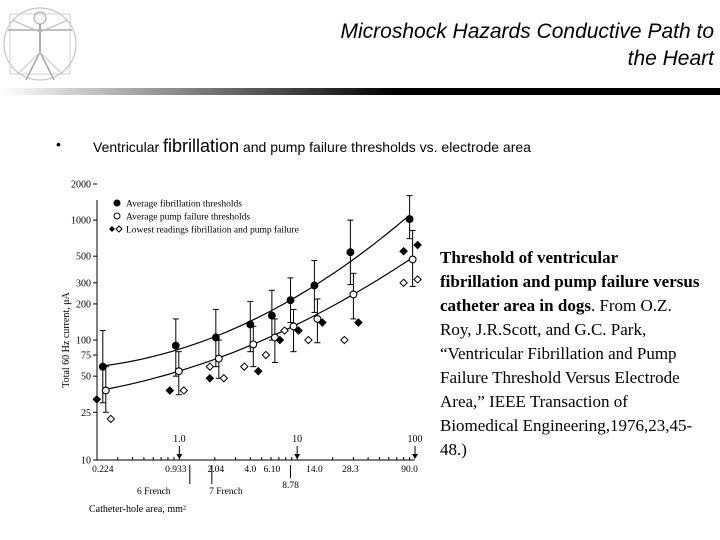 The height and width of the screenshot is (540, 720). I want to click on x-tick-label: 0.224, so click(103, 470).